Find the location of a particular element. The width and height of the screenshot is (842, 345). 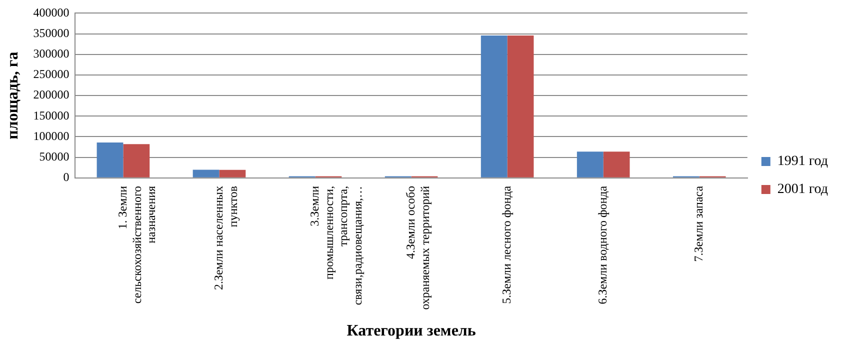

x-tick-label: 6.Земли водного фонда is located at coordinates (603, 244).